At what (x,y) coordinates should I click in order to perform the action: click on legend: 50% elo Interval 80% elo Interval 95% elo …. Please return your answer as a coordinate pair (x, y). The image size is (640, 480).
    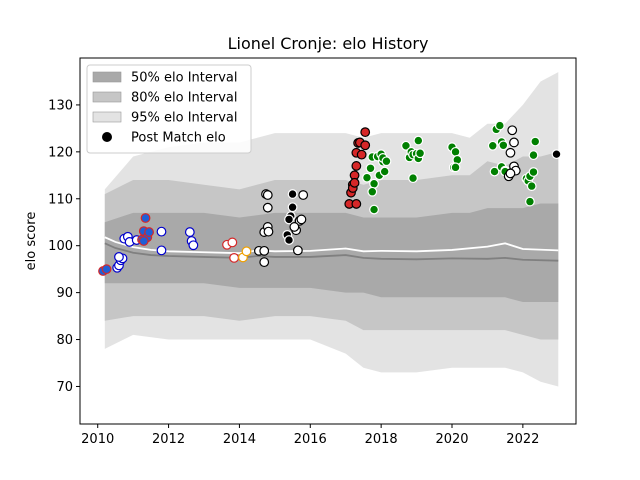
    Looking at the image, I should click on (169, 109).